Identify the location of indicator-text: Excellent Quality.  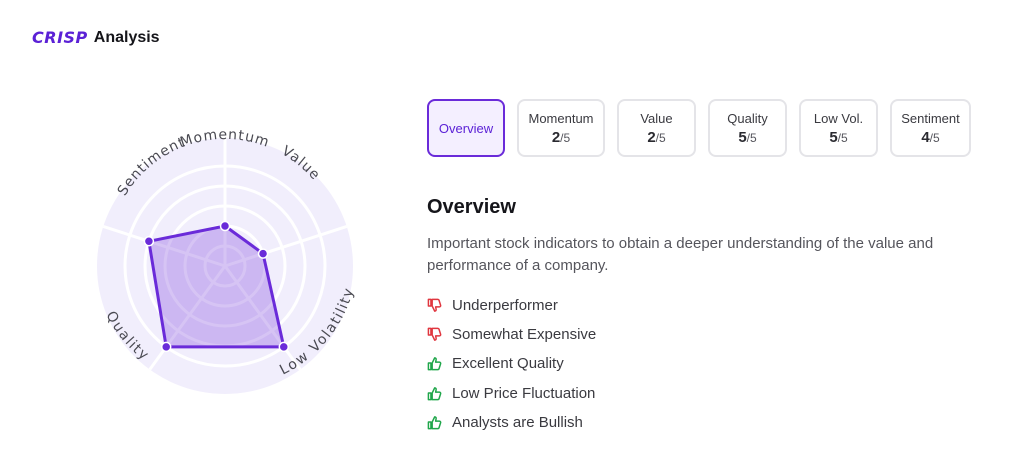
(508, 364).